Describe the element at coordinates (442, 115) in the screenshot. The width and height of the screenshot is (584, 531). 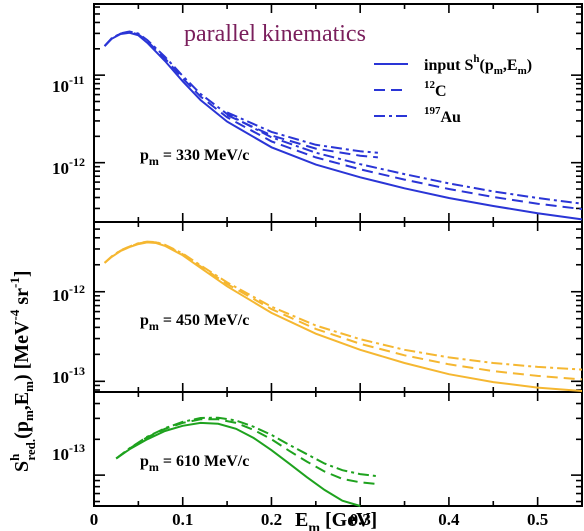
I see `legend-label-gold: 197Au` at that location.